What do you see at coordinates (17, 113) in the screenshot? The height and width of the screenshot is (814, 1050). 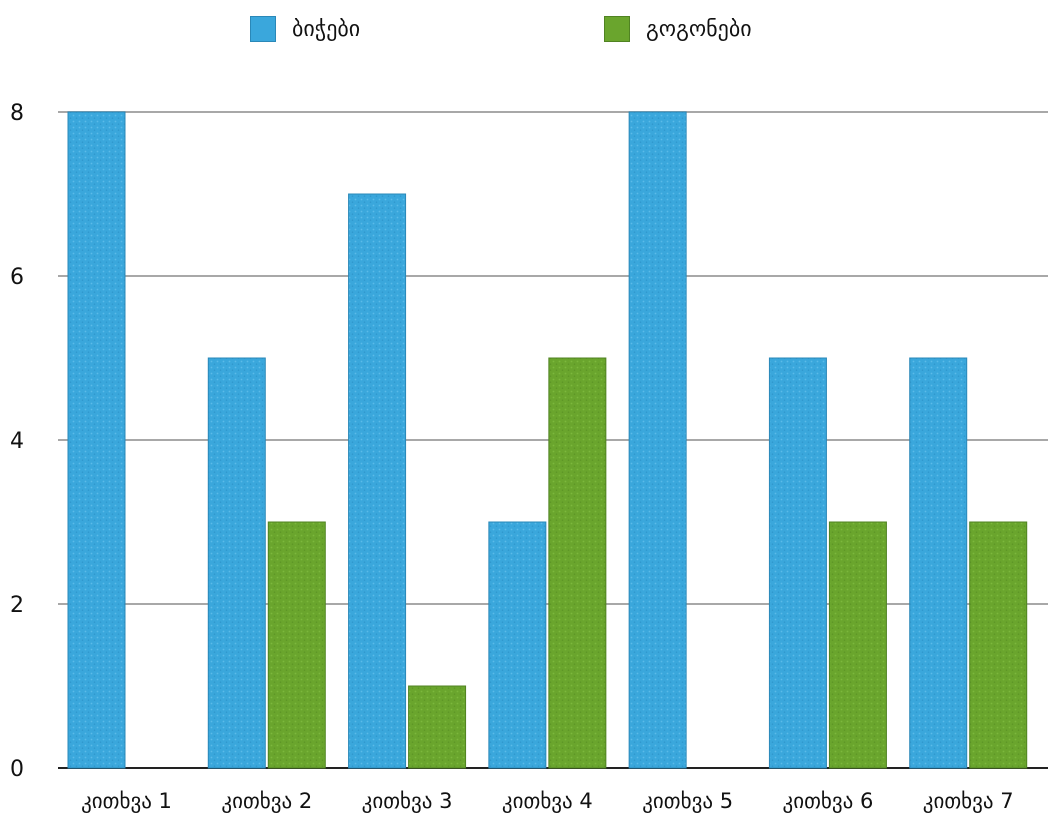 I see `y-tick-label: 8` at bounding box center [17, 113].